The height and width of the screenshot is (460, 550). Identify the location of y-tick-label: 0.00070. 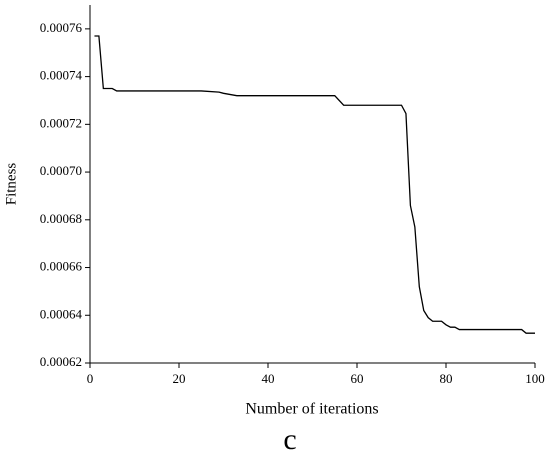
(61, 170).